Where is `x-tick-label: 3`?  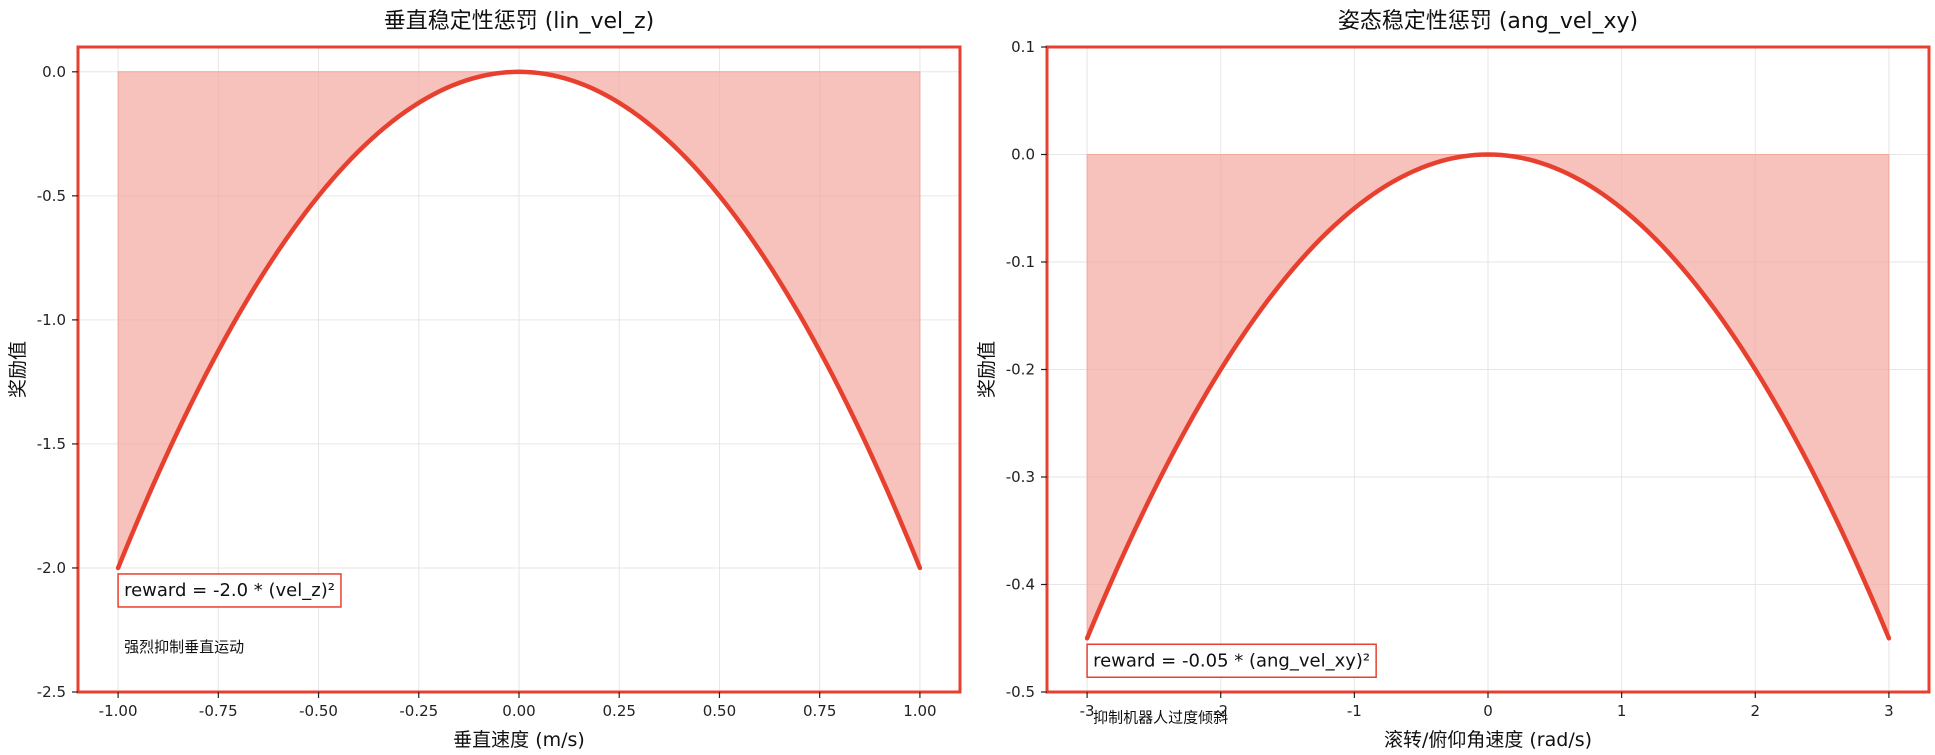 x-tick-label: 3 is located at coordinates (1889, 711).